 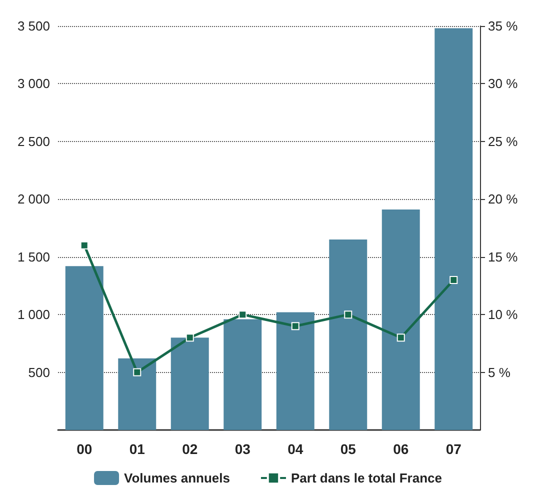 What do you see at coordinates (499, 372) in the screenshot?
I see `y2-tick-label: 5 %` at bounding box center [499, 372].